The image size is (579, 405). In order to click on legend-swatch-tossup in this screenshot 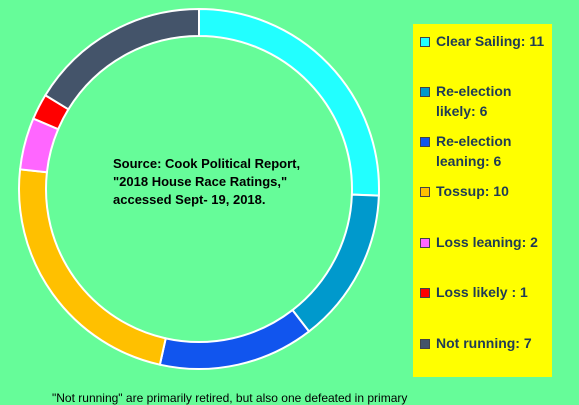, I will do `click(425, 192)`.